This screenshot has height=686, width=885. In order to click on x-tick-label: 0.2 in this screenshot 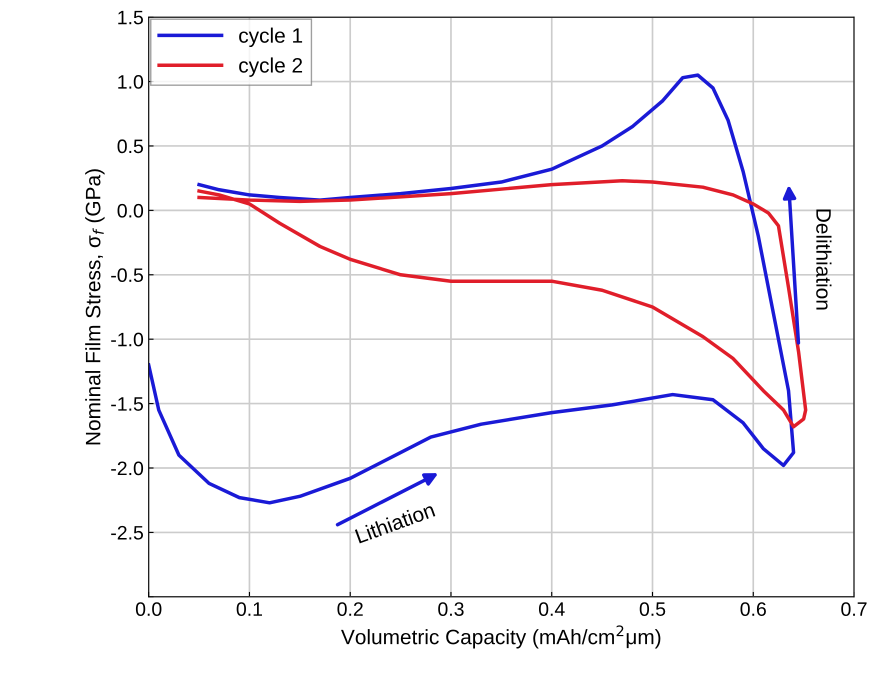, I will do `click(350, 609)`.